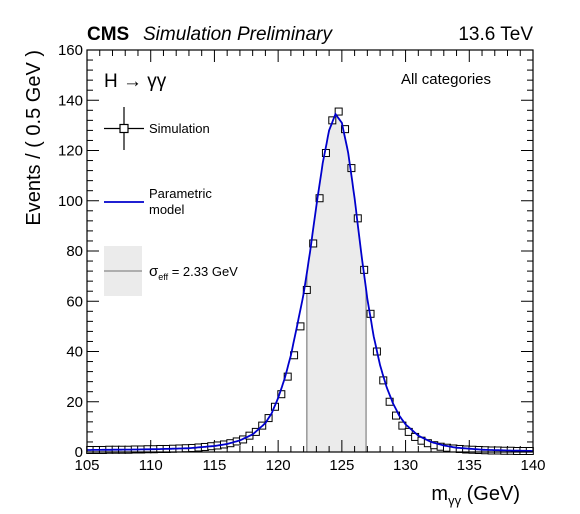  What do you see at coordinates (180, 193) in the screenshot?
I see `legend-model-label-line1: Parametric` at bounding box center [180, 193].